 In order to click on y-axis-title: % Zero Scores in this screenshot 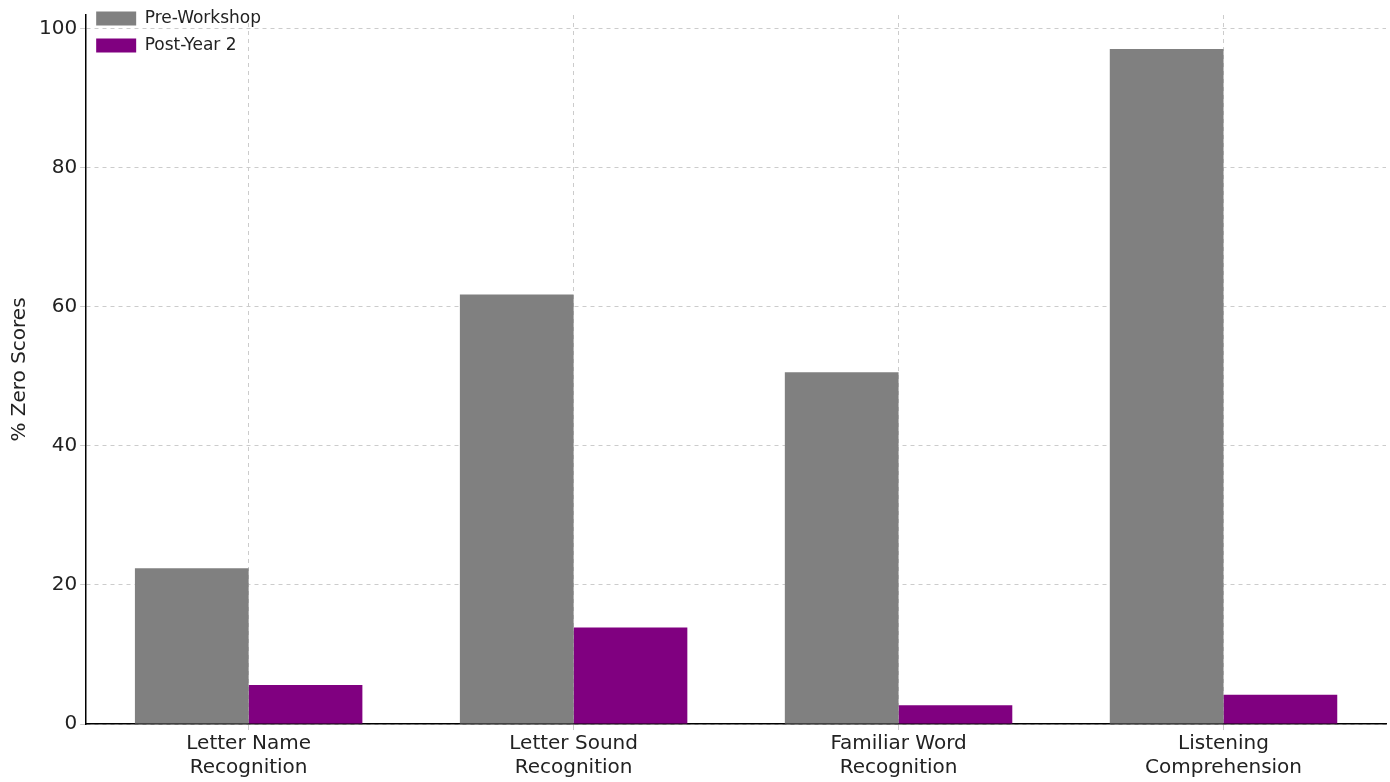, I will do `click(18, 369)`.